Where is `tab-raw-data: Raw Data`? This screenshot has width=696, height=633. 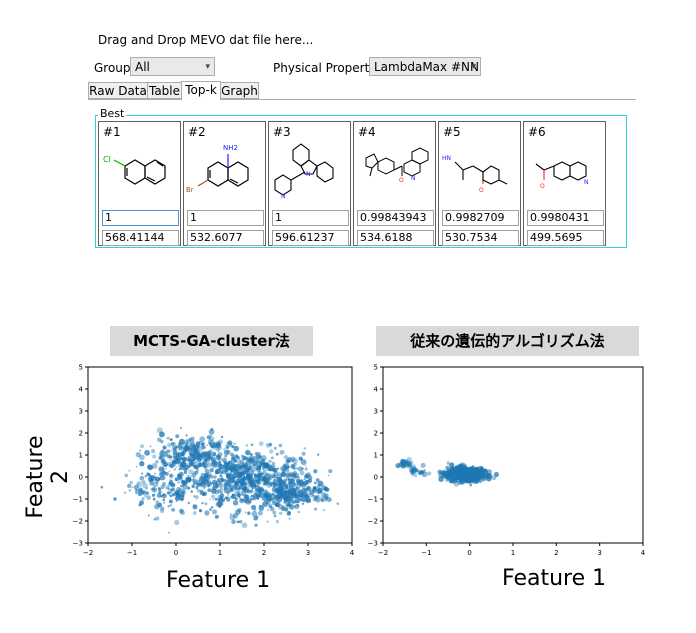
tab-raw-data: Raw Data is located at coordinates (118, 90).